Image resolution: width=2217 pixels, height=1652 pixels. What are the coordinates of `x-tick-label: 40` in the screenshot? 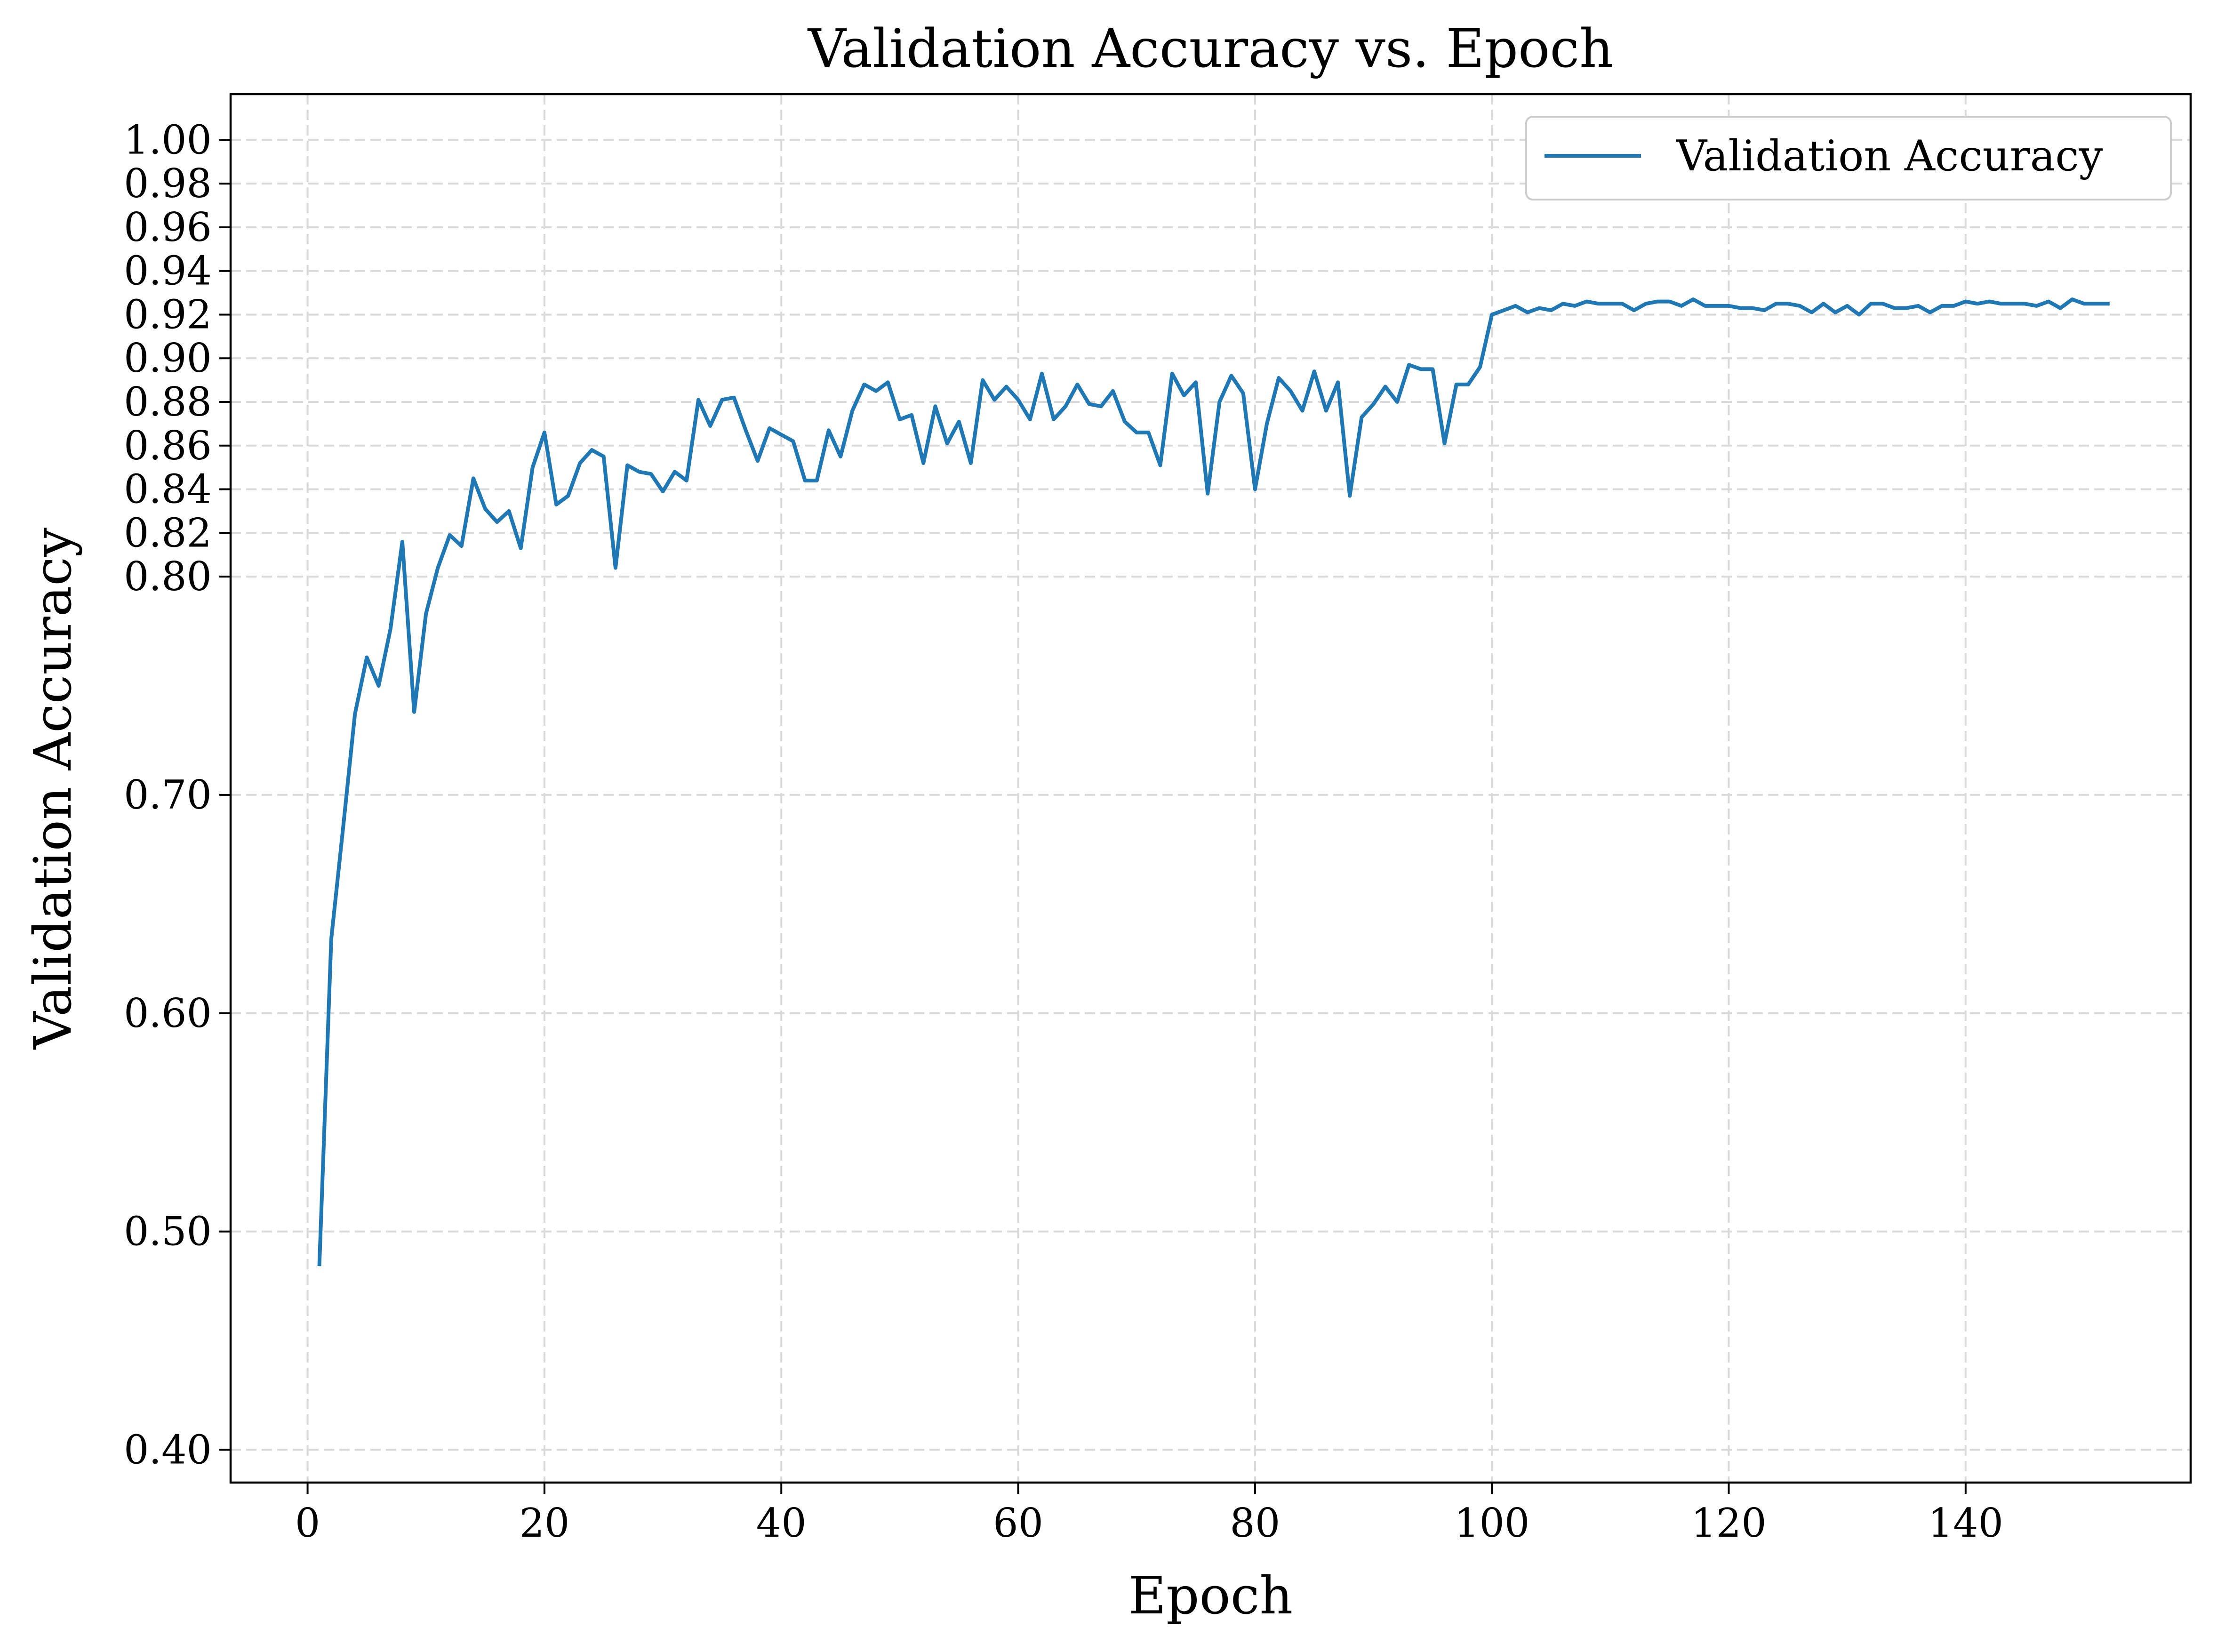 It's located at (781, 1523).